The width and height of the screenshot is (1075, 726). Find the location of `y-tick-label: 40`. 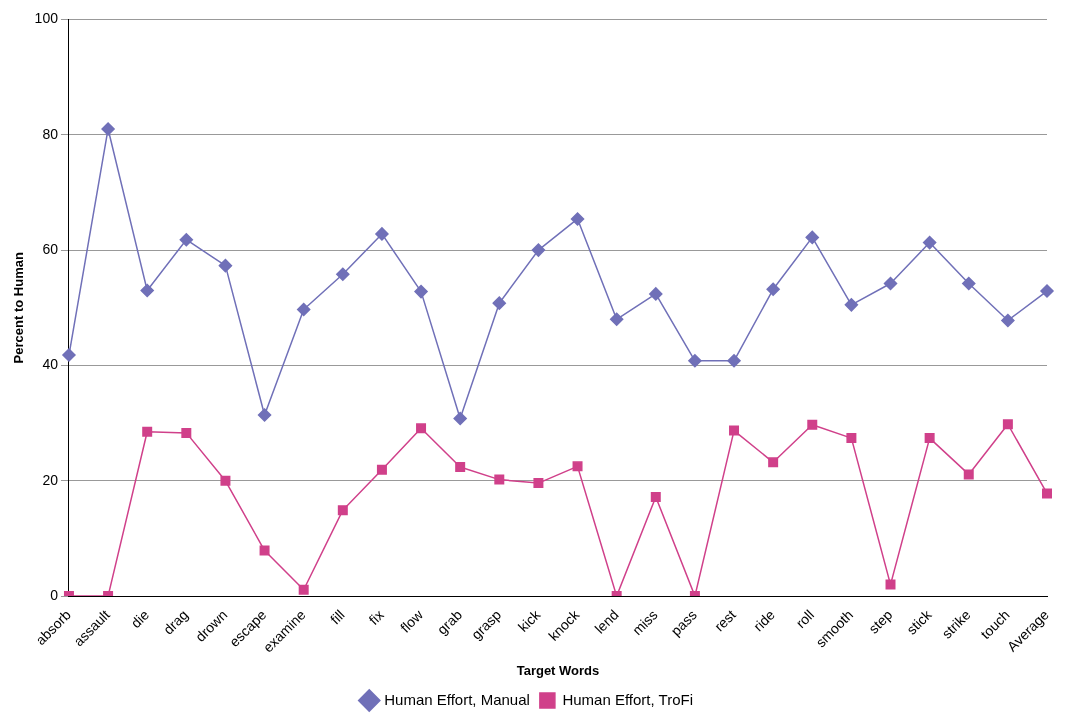

y-tick-label: 40 is located at coordinates (50, 364).